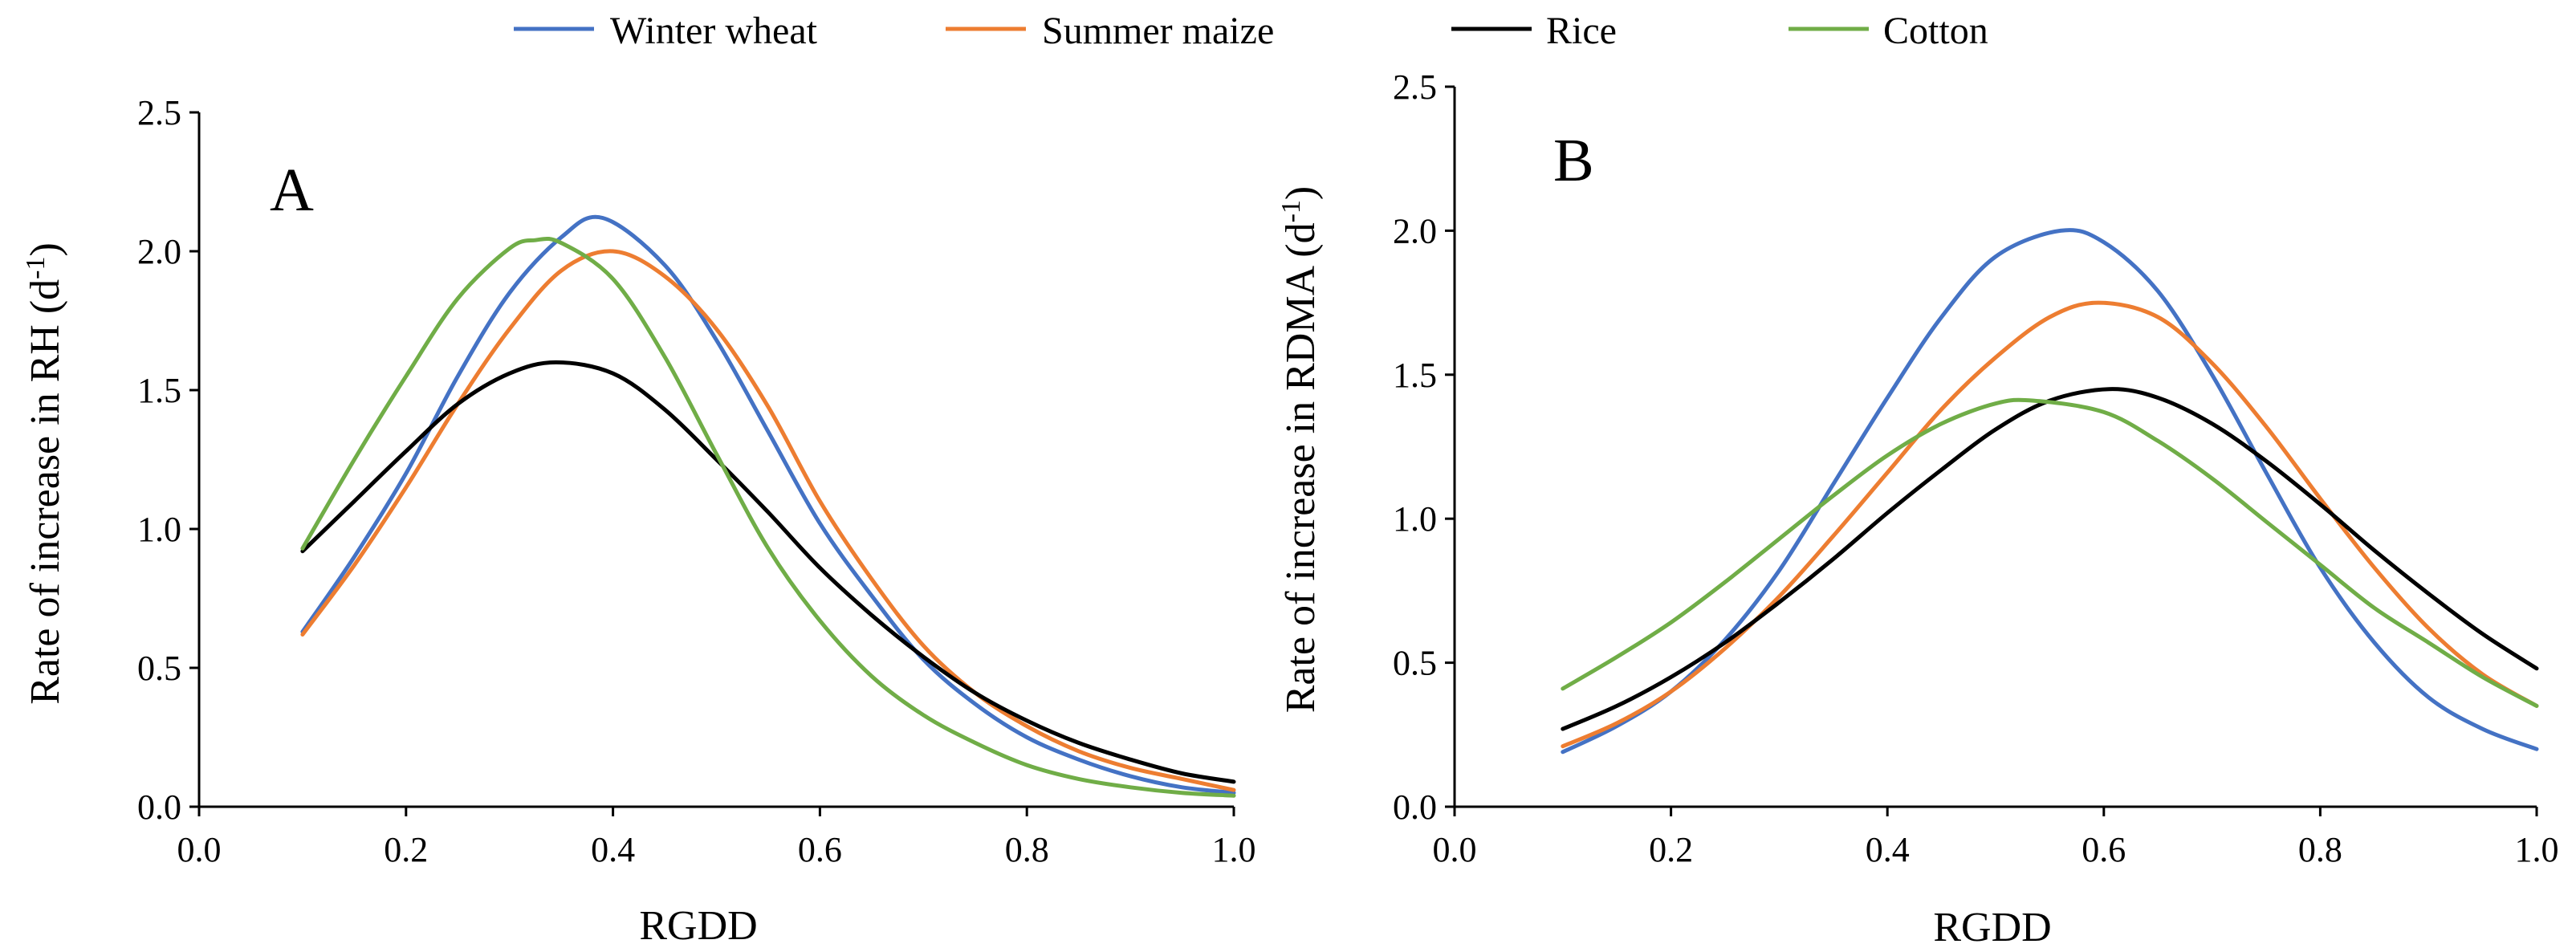 This screenshot has width=2576, height=948. I want to click on panel-b-y-tick-label: 0.5, so click(1415, 663).